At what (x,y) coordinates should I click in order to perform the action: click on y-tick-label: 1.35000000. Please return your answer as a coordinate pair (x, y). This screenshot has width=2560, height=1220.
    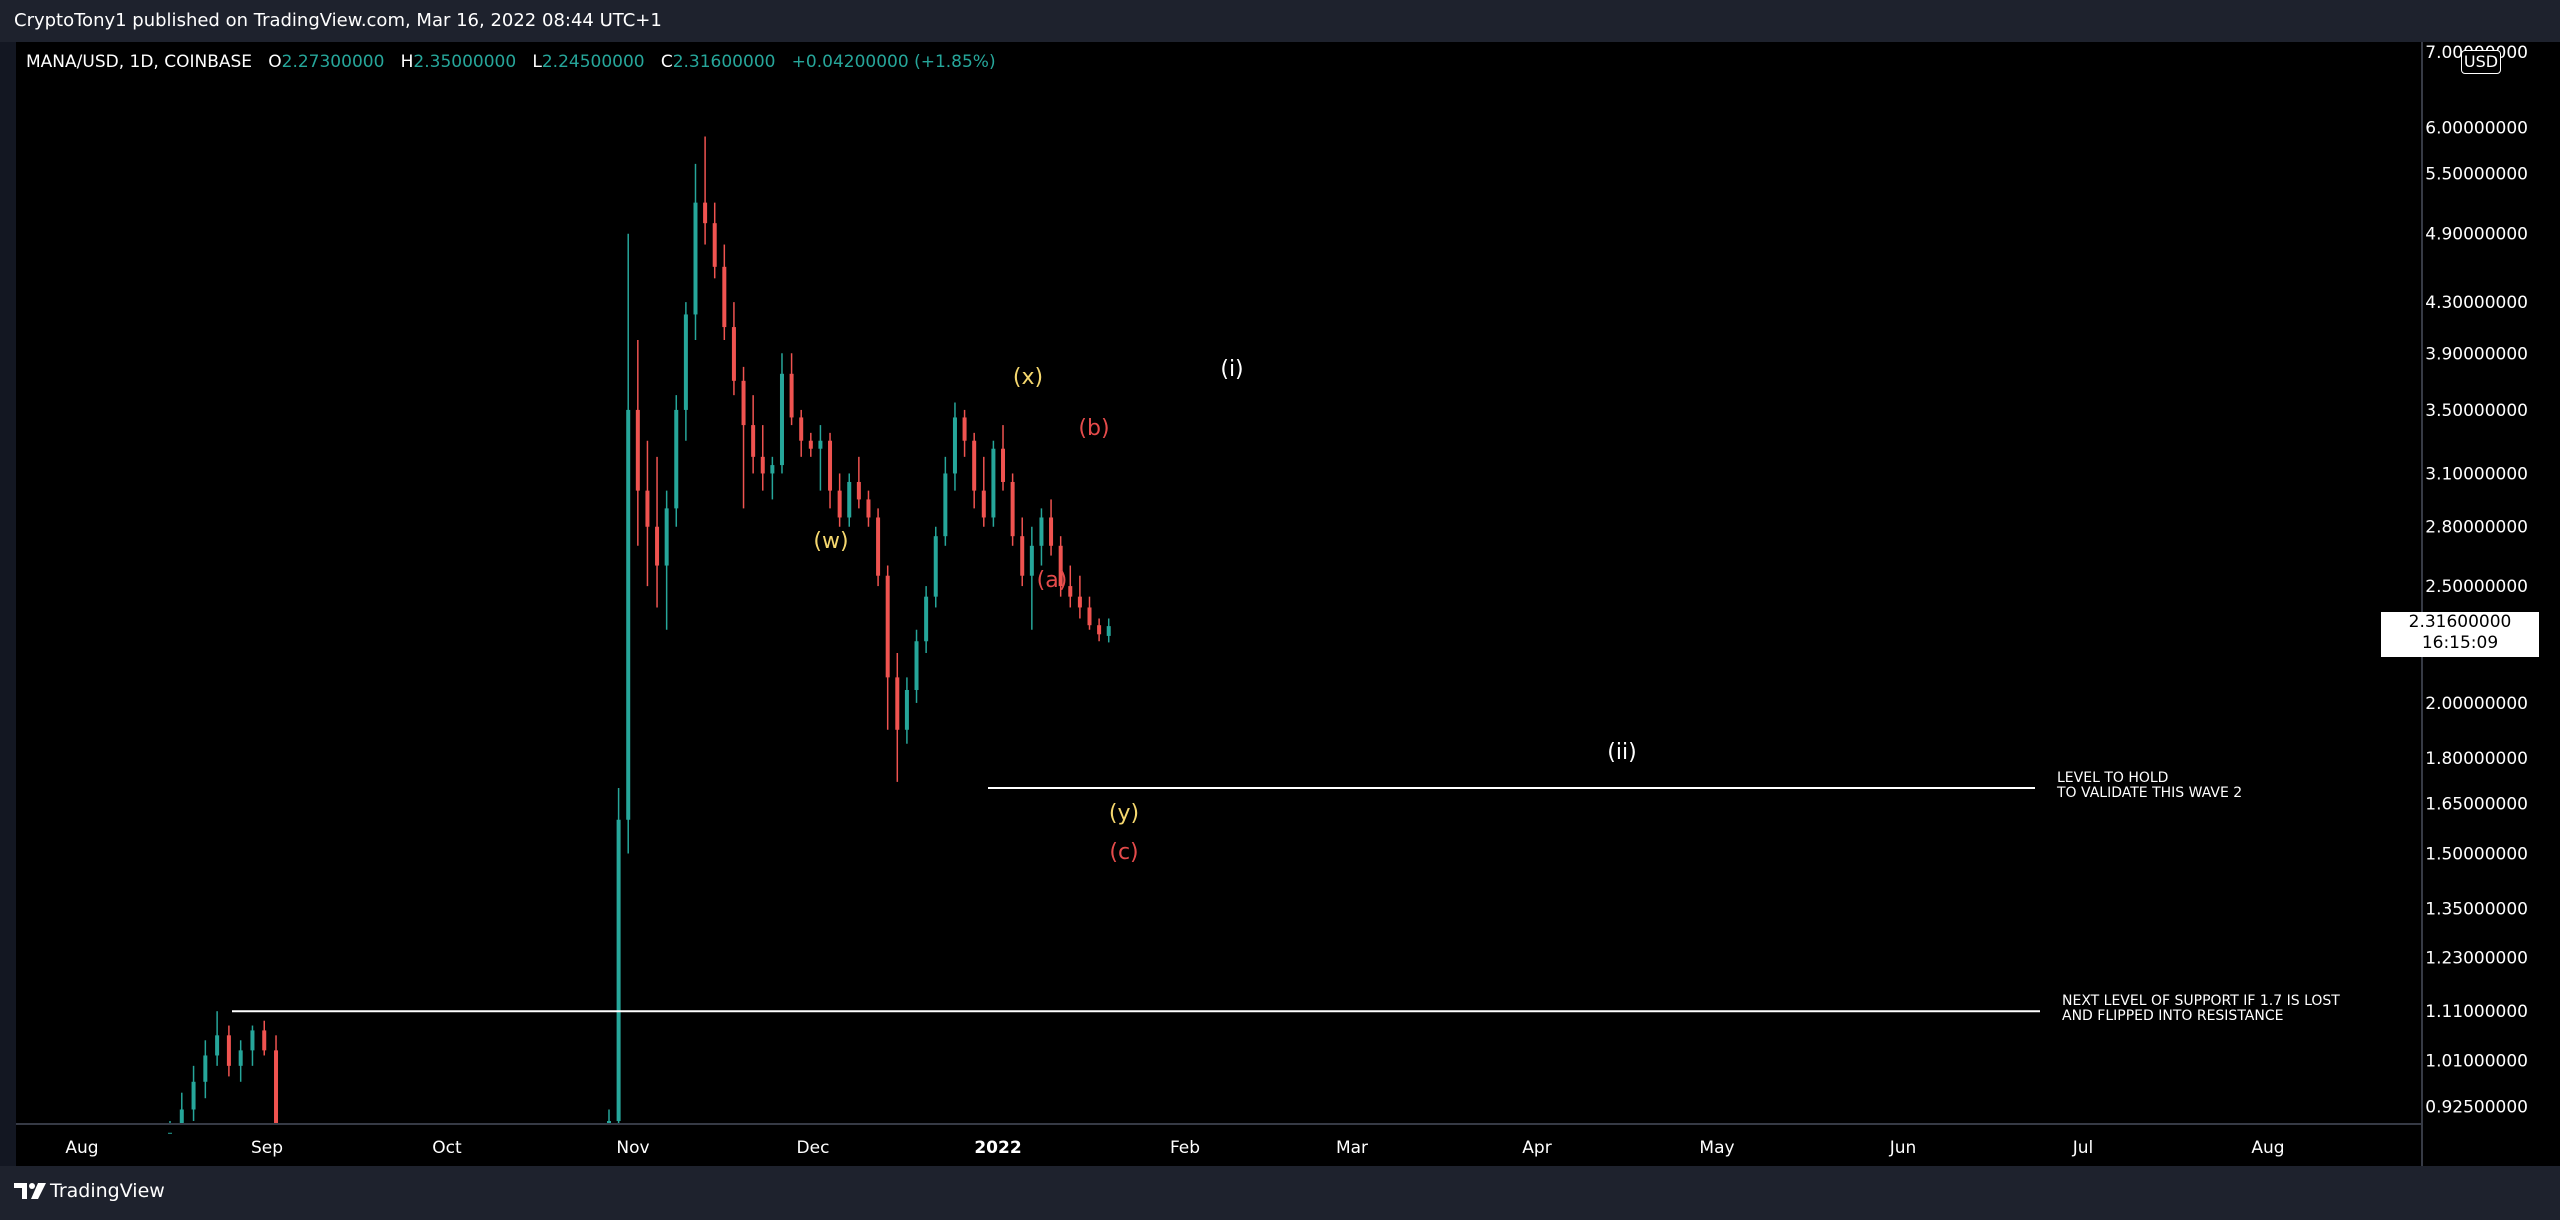
    Looking at the image, I should click on (2476, 910).